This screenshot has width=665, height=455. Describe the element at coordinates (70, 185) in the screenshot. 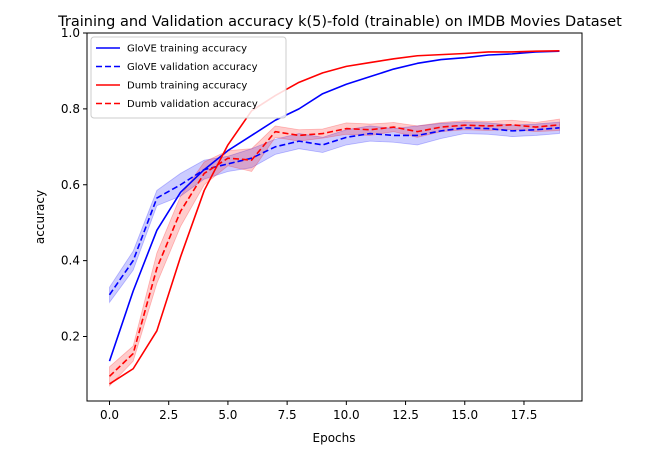

I see `y-tick-label: 0.6` at that location.